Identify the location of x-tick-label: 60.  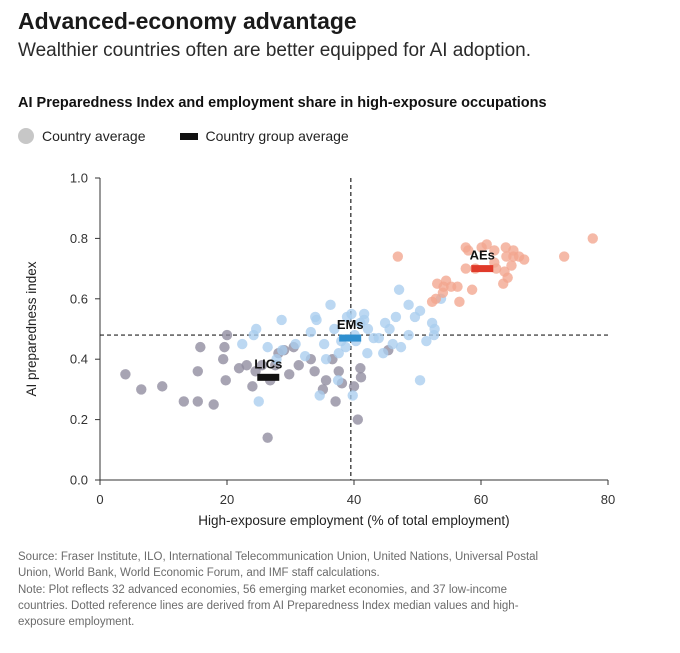
(481, 499).